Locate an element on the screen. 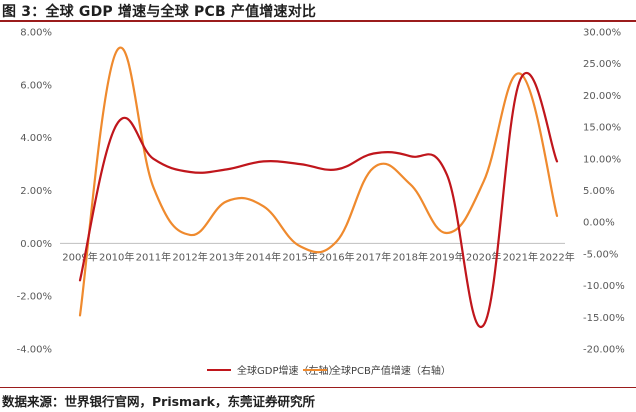  right-tick-label: 10.00% is located at coordinates (602, 159).